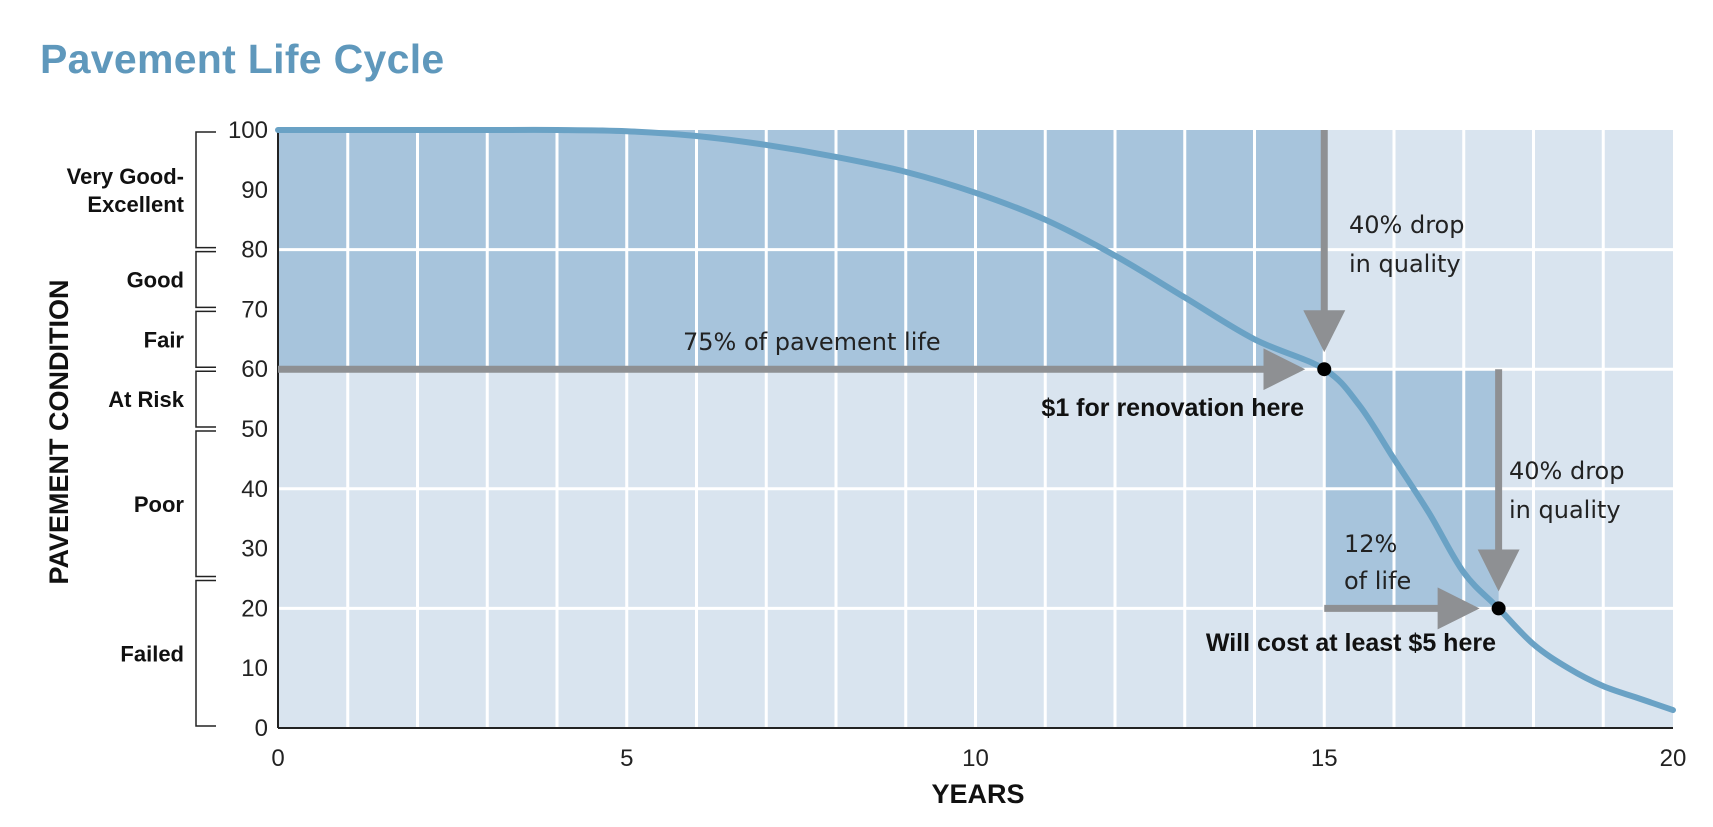  What do you see at coordinates (1565, 510) in the screenshot?
I see `annotation-drop-2-line2: in quality` at bounding box center [1565, 510].